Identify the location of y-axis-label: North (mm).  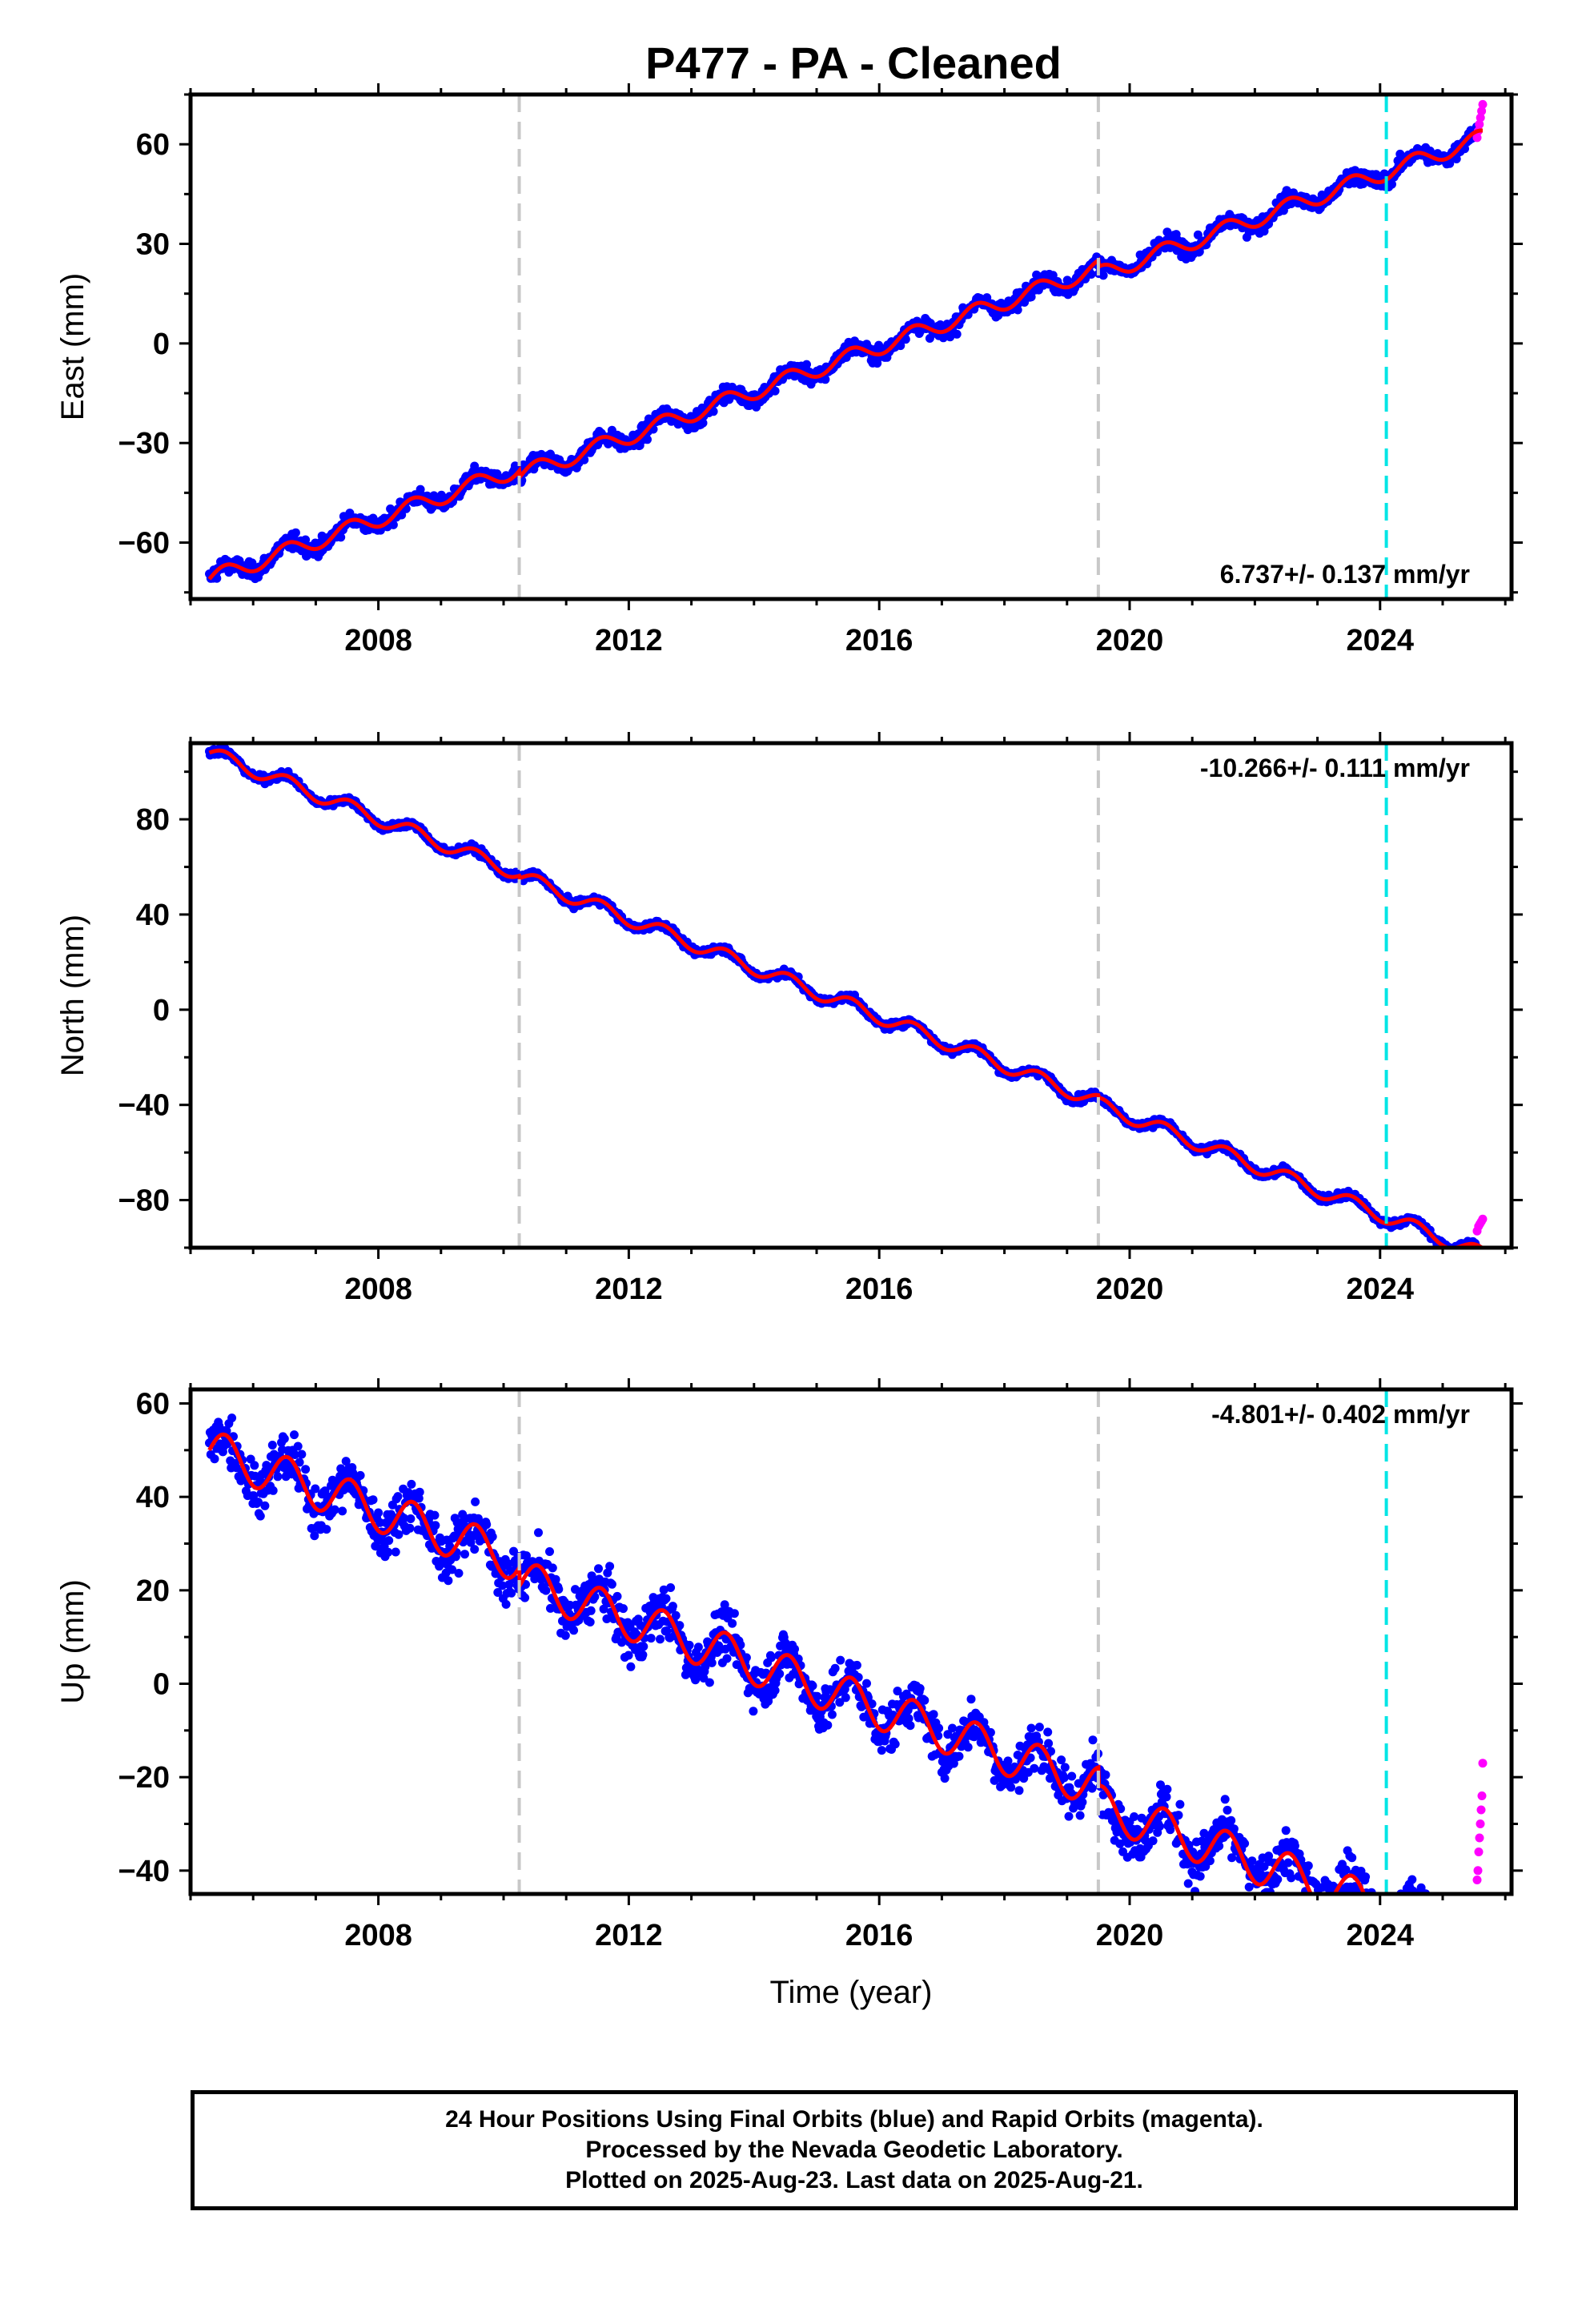
(72, 995).